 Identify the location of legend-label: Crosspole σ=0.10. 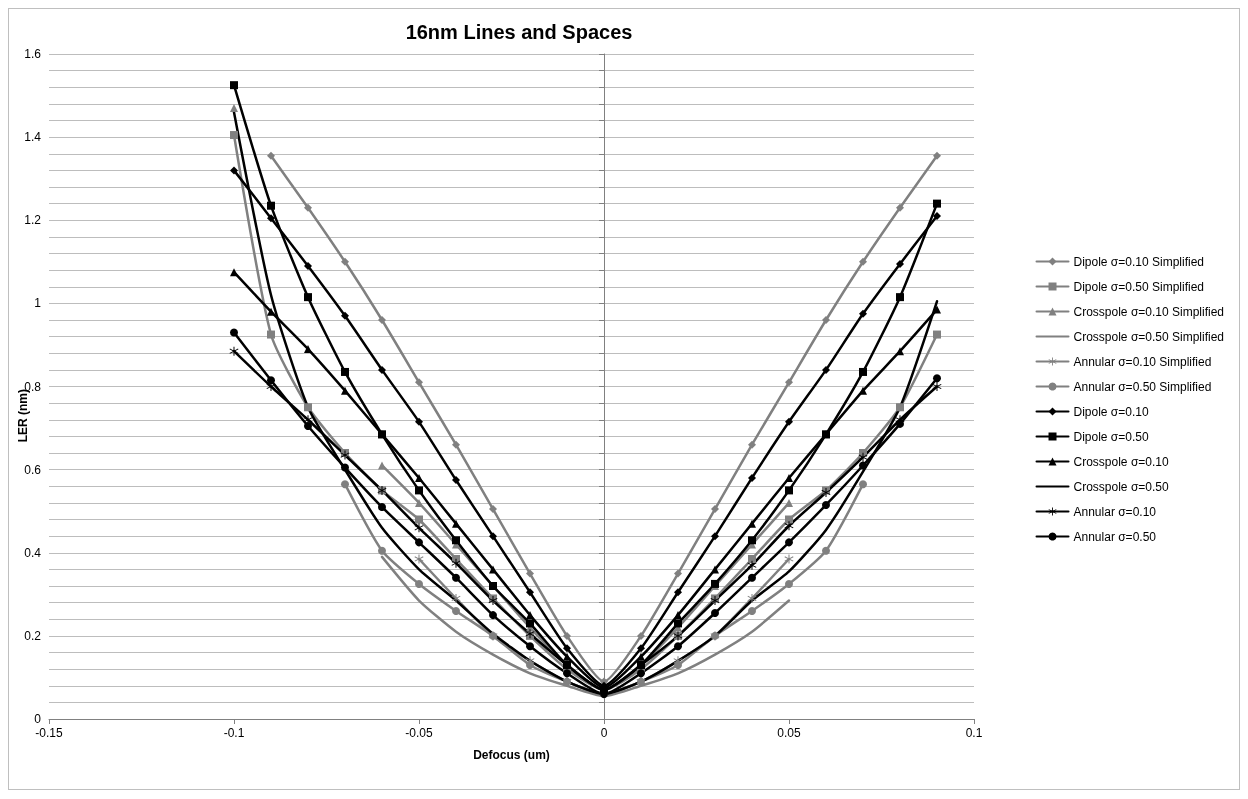
(1121, 461).